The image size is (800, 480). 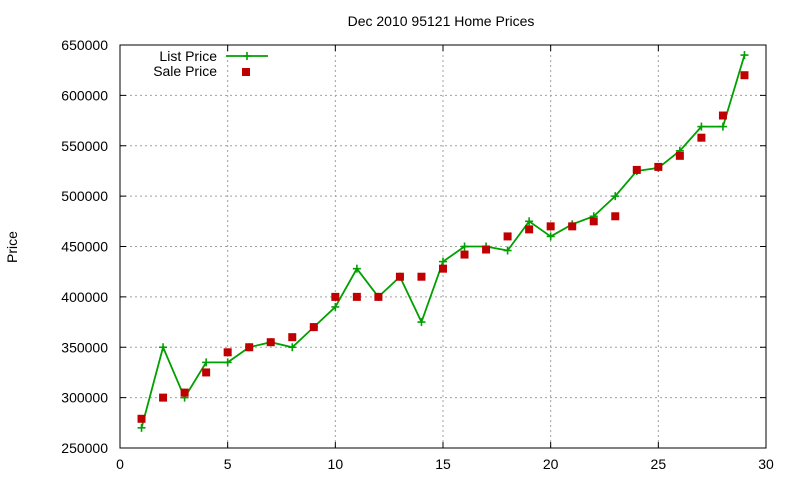 I want to click on legend: List Price Sale Price, so click(x=210, y=63).